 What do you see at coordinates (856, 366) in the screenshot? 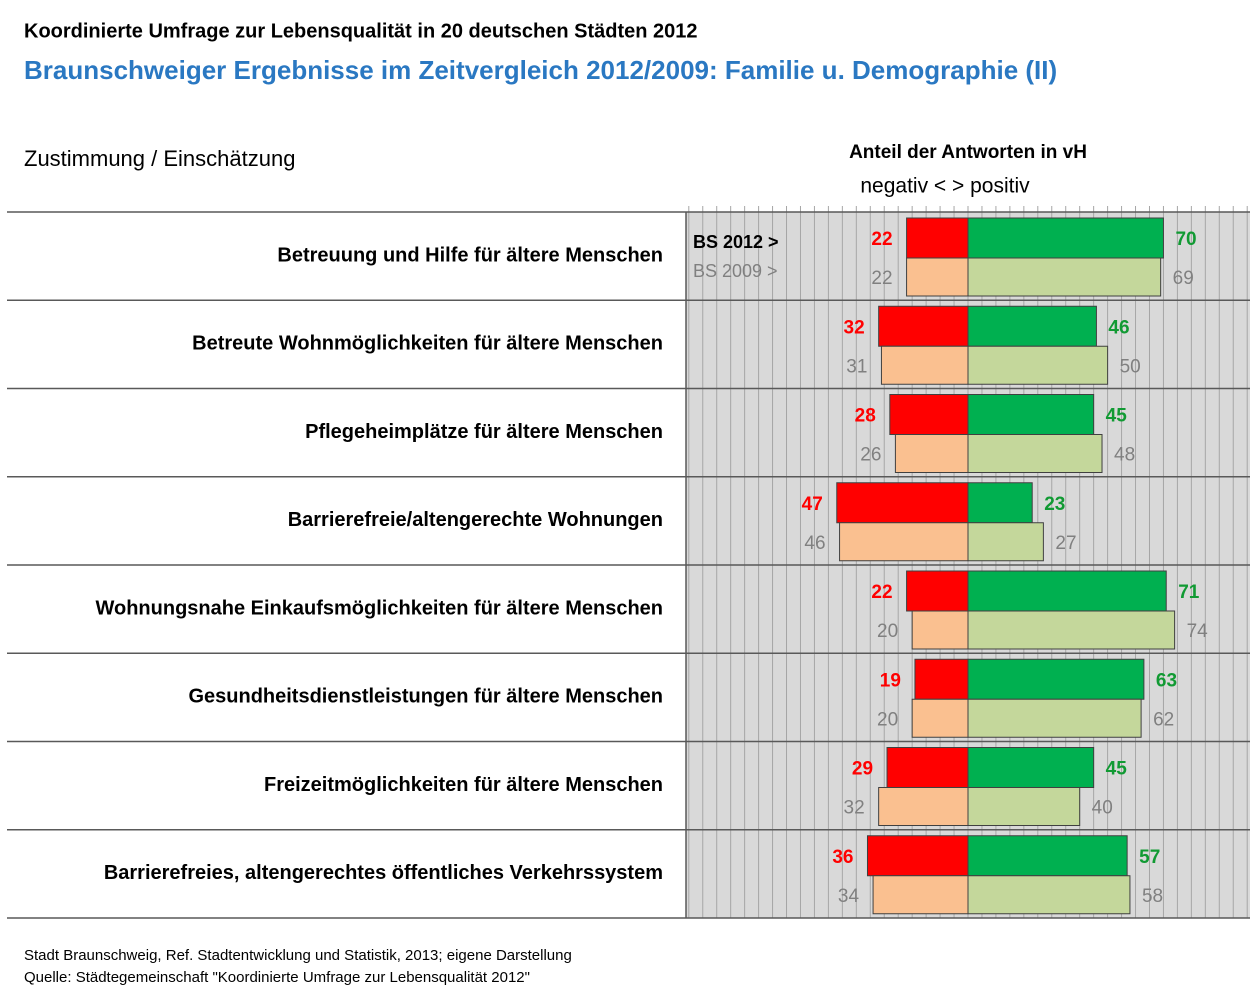
I see `value-label: 31` at bounding box center [856, 366].